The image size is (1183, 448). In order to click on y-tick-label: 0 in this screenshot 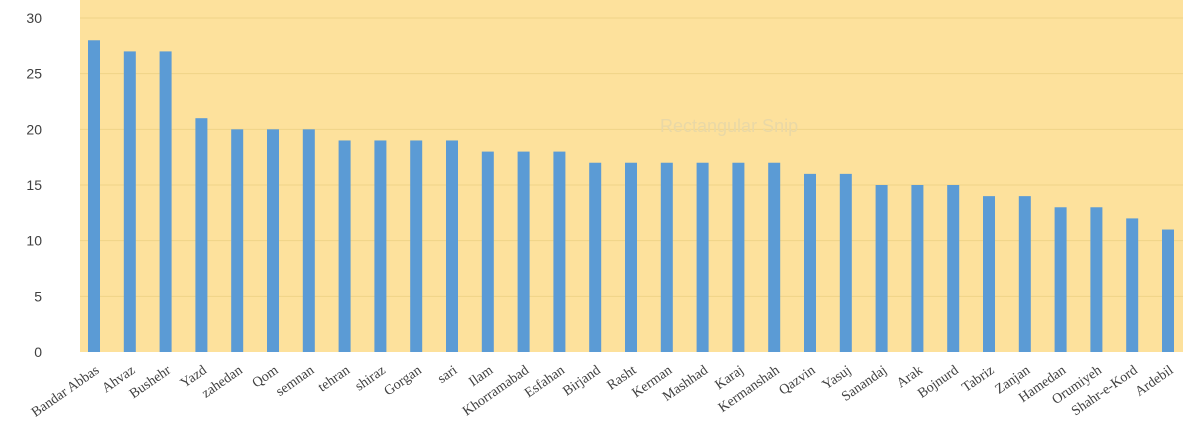, I will do `click(38, 352)`.